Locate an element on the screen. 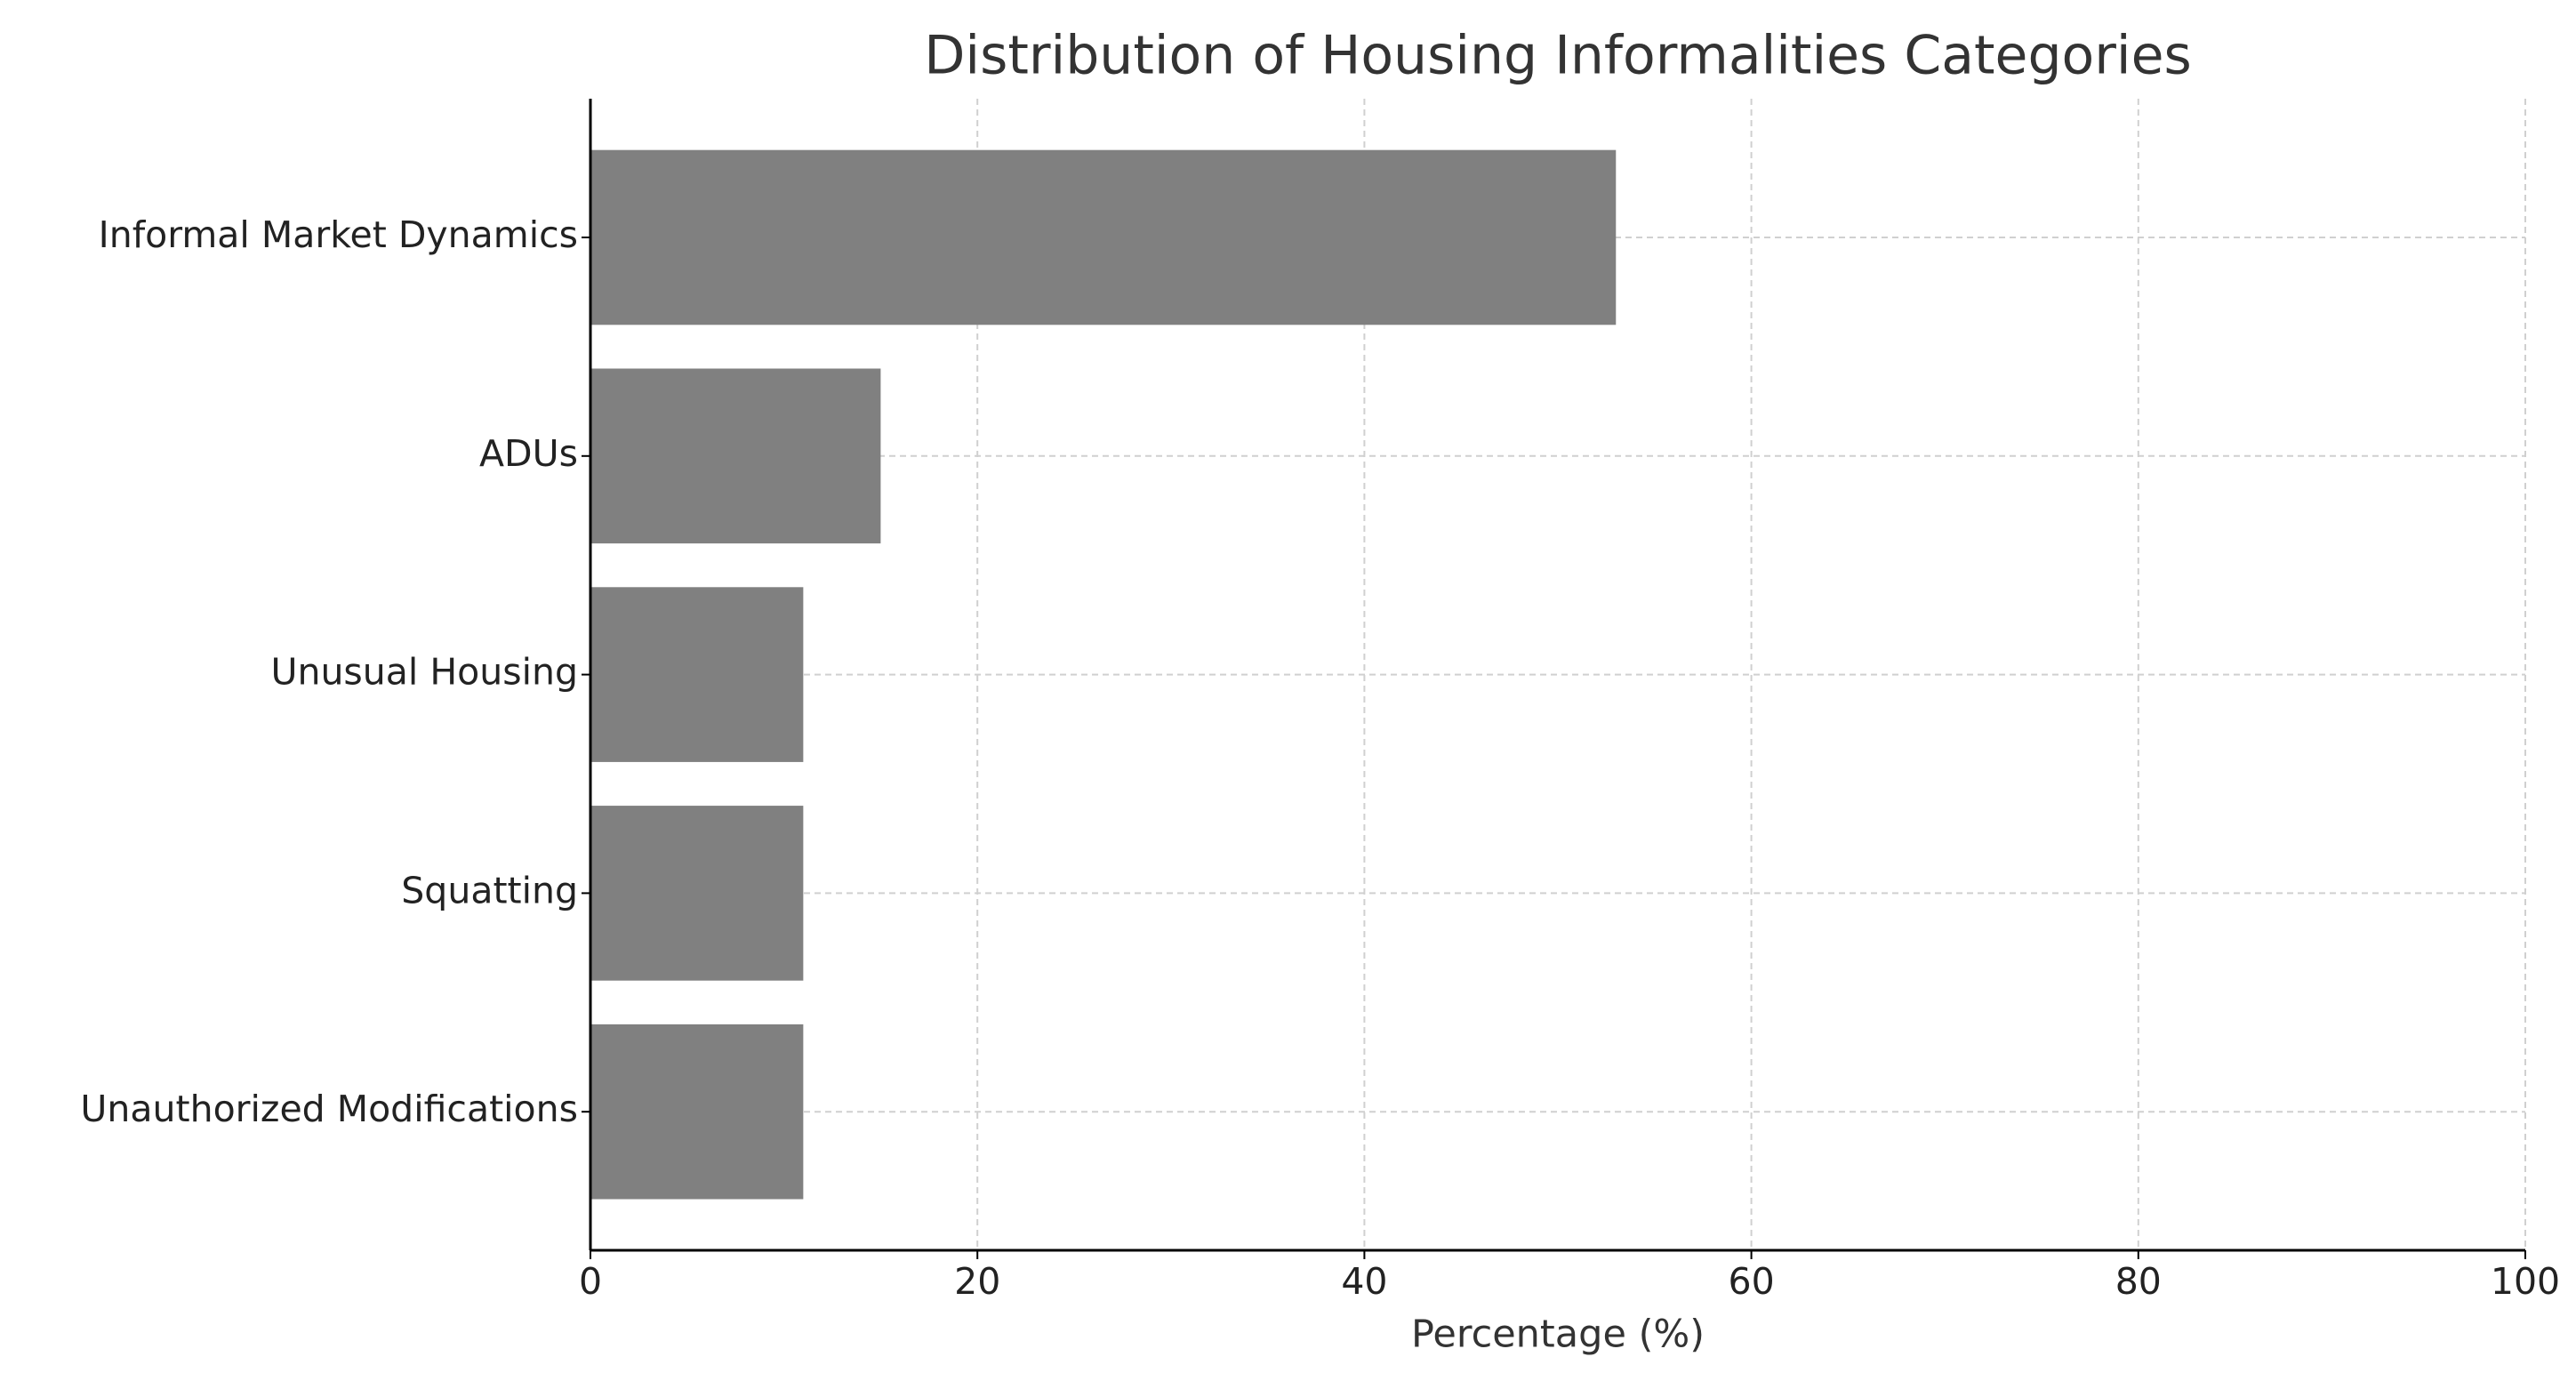 The height and width of the screenshot is (1373, 2576). y-tick-label: Squatting is located at coordinates (489, 890).